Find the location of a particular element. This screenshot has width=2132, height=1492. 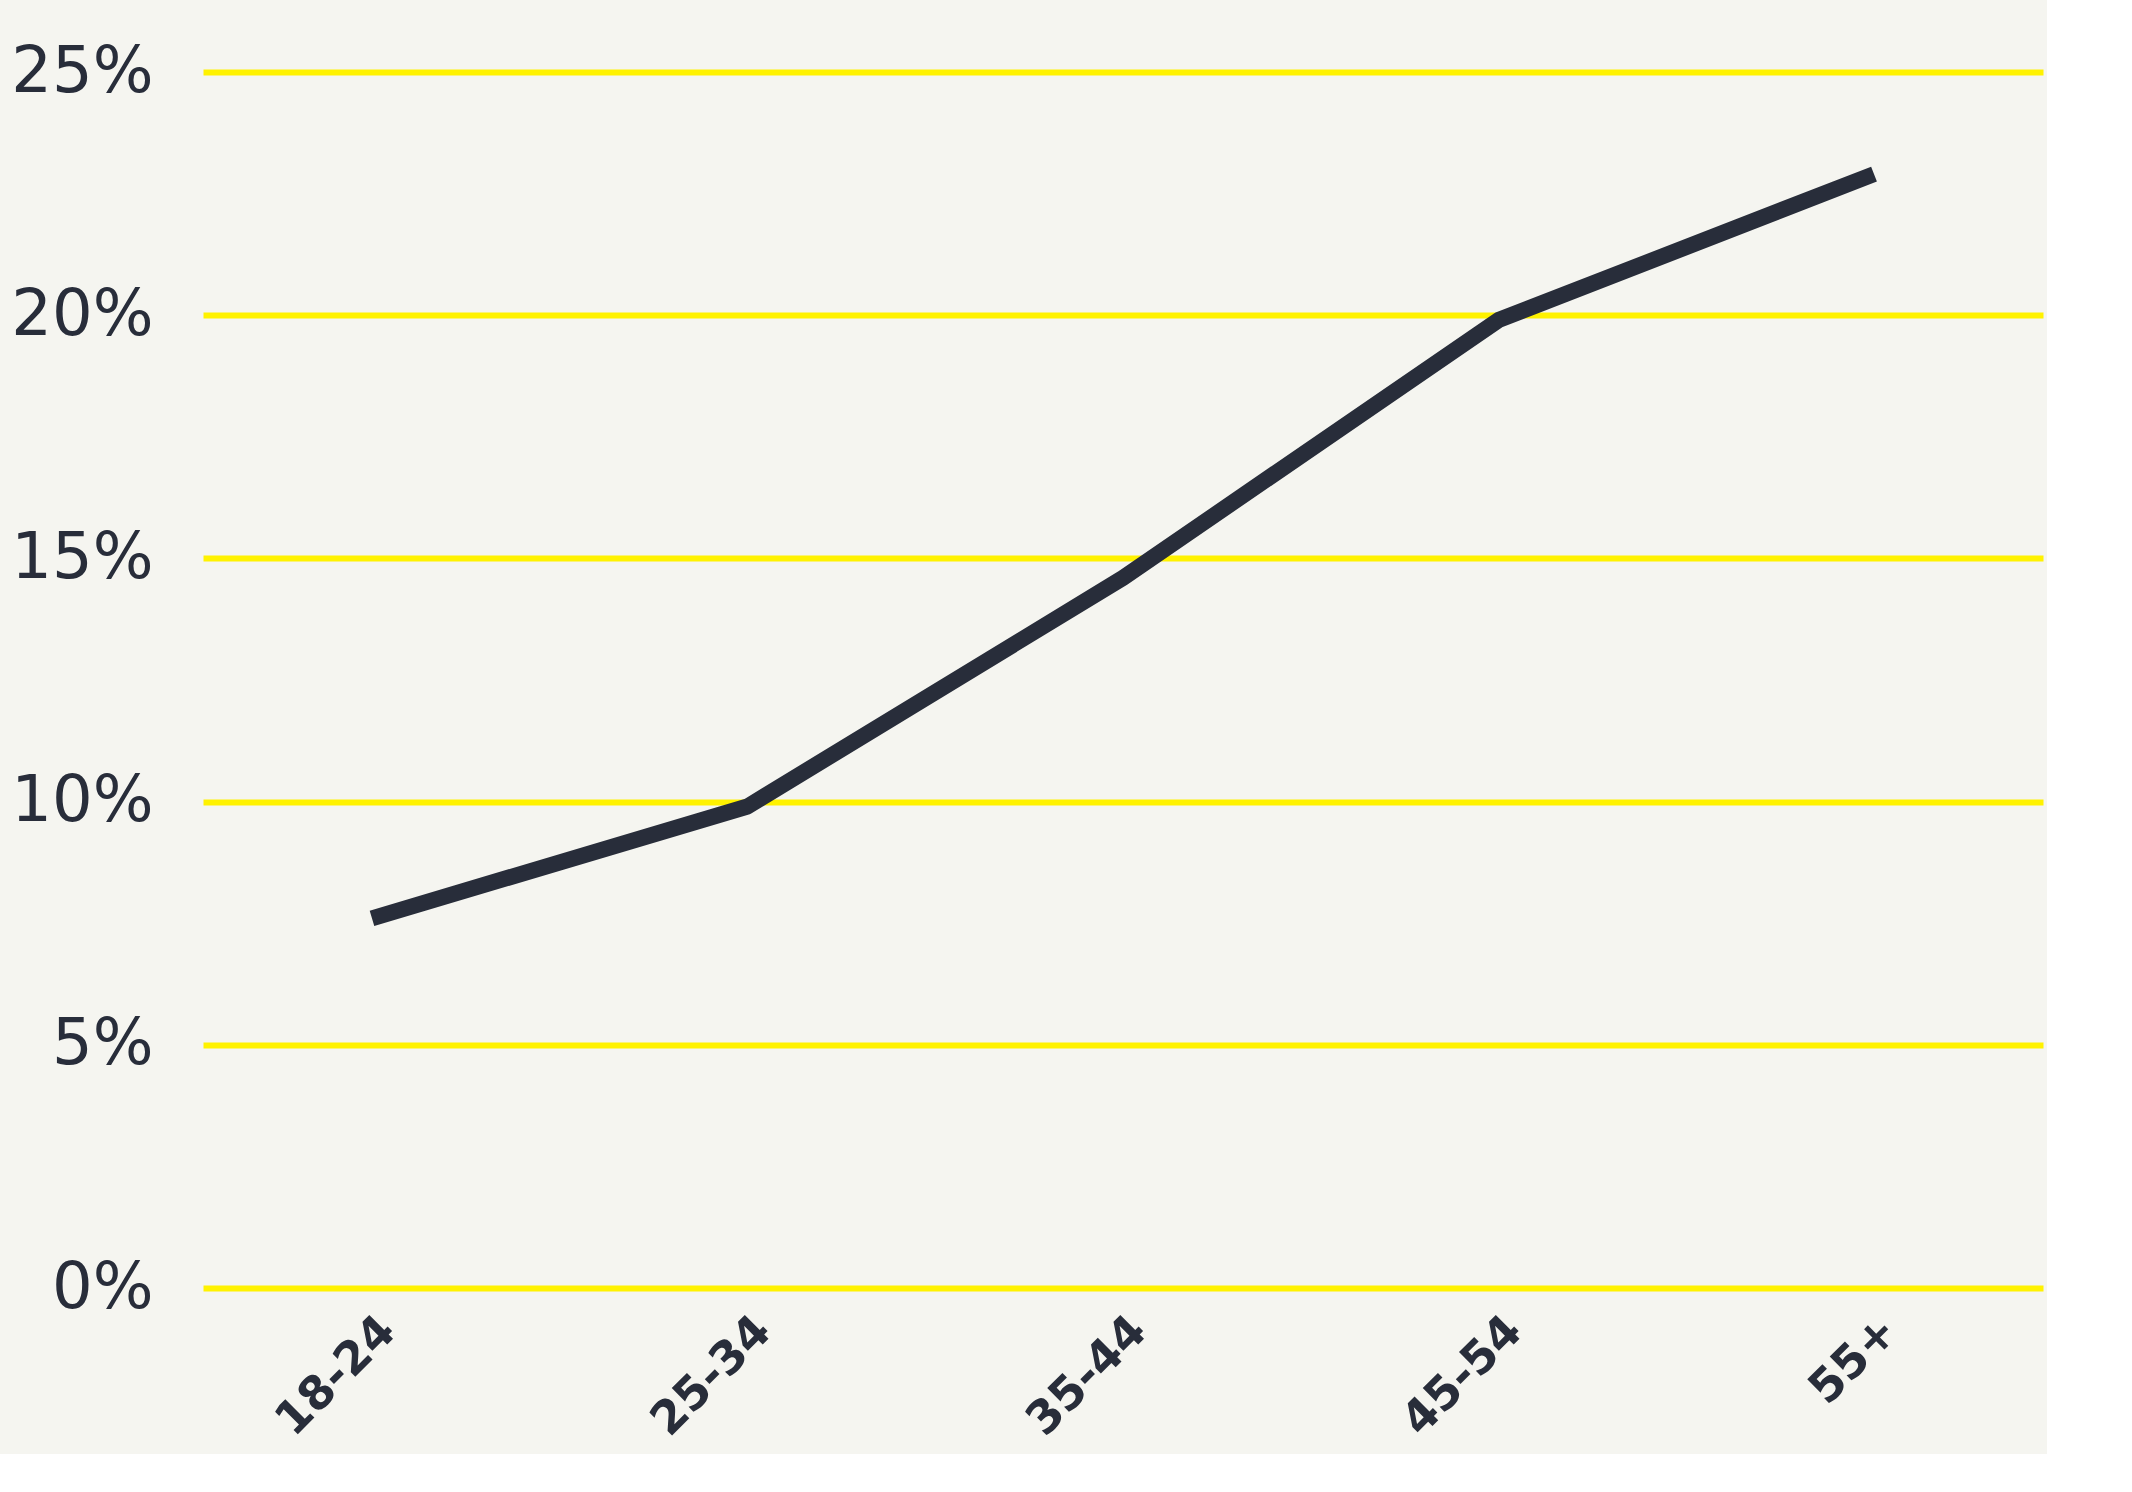

y-tick-label: 15% is located at coordinates (82, 555).